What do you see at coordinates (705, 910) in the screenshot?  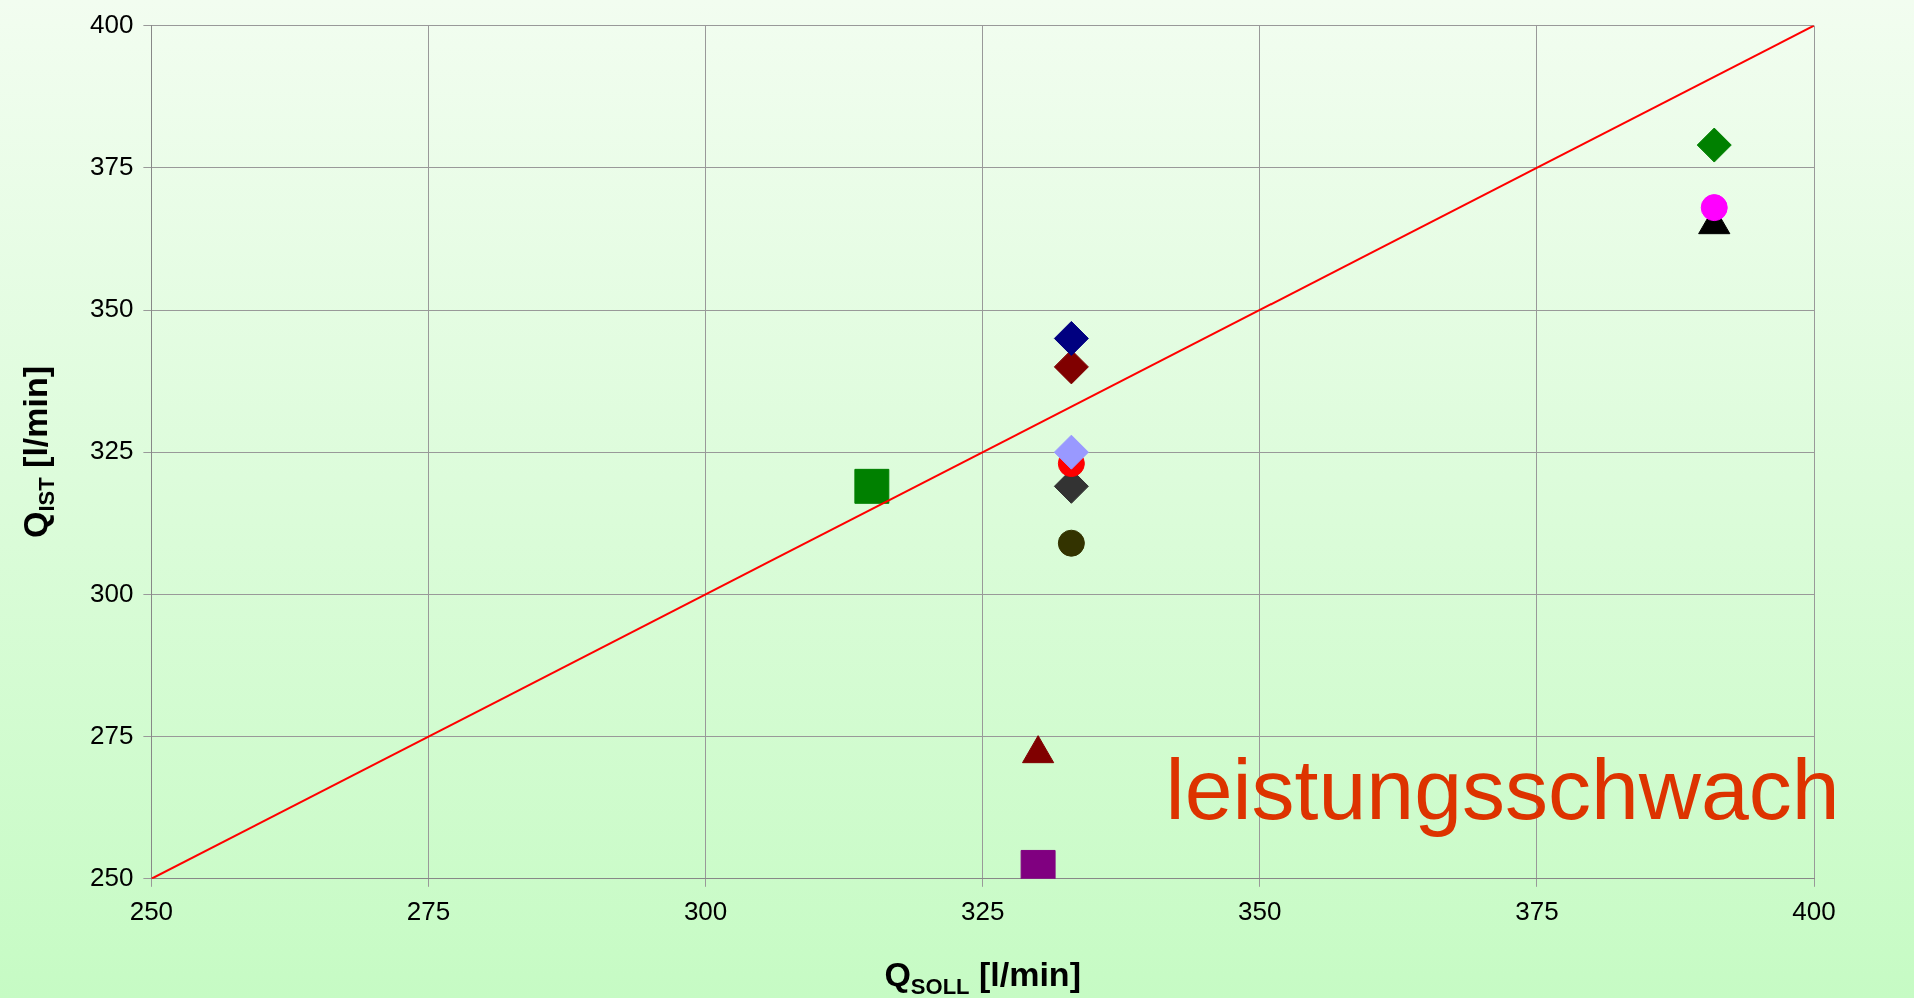 I see `x-tick-label: 300` at bounding box center [705, 910].